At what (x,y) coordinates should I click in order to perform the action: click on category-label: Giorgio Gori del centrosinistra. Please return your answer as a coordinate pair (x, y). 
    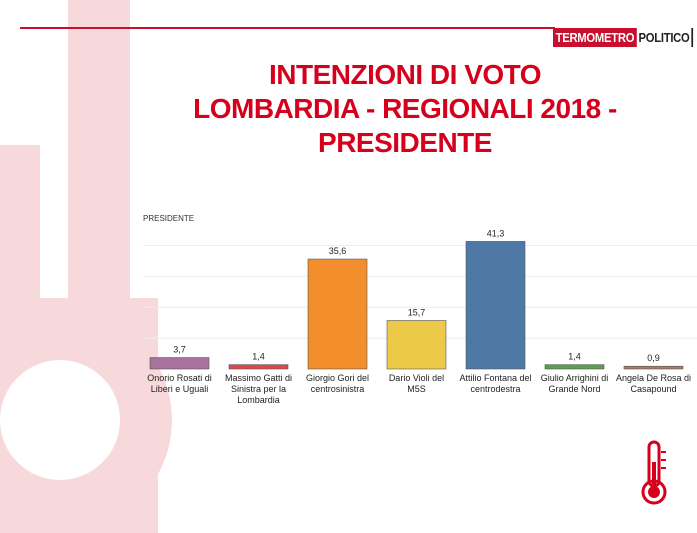
    Looking at the image, I should click on (337, 383).